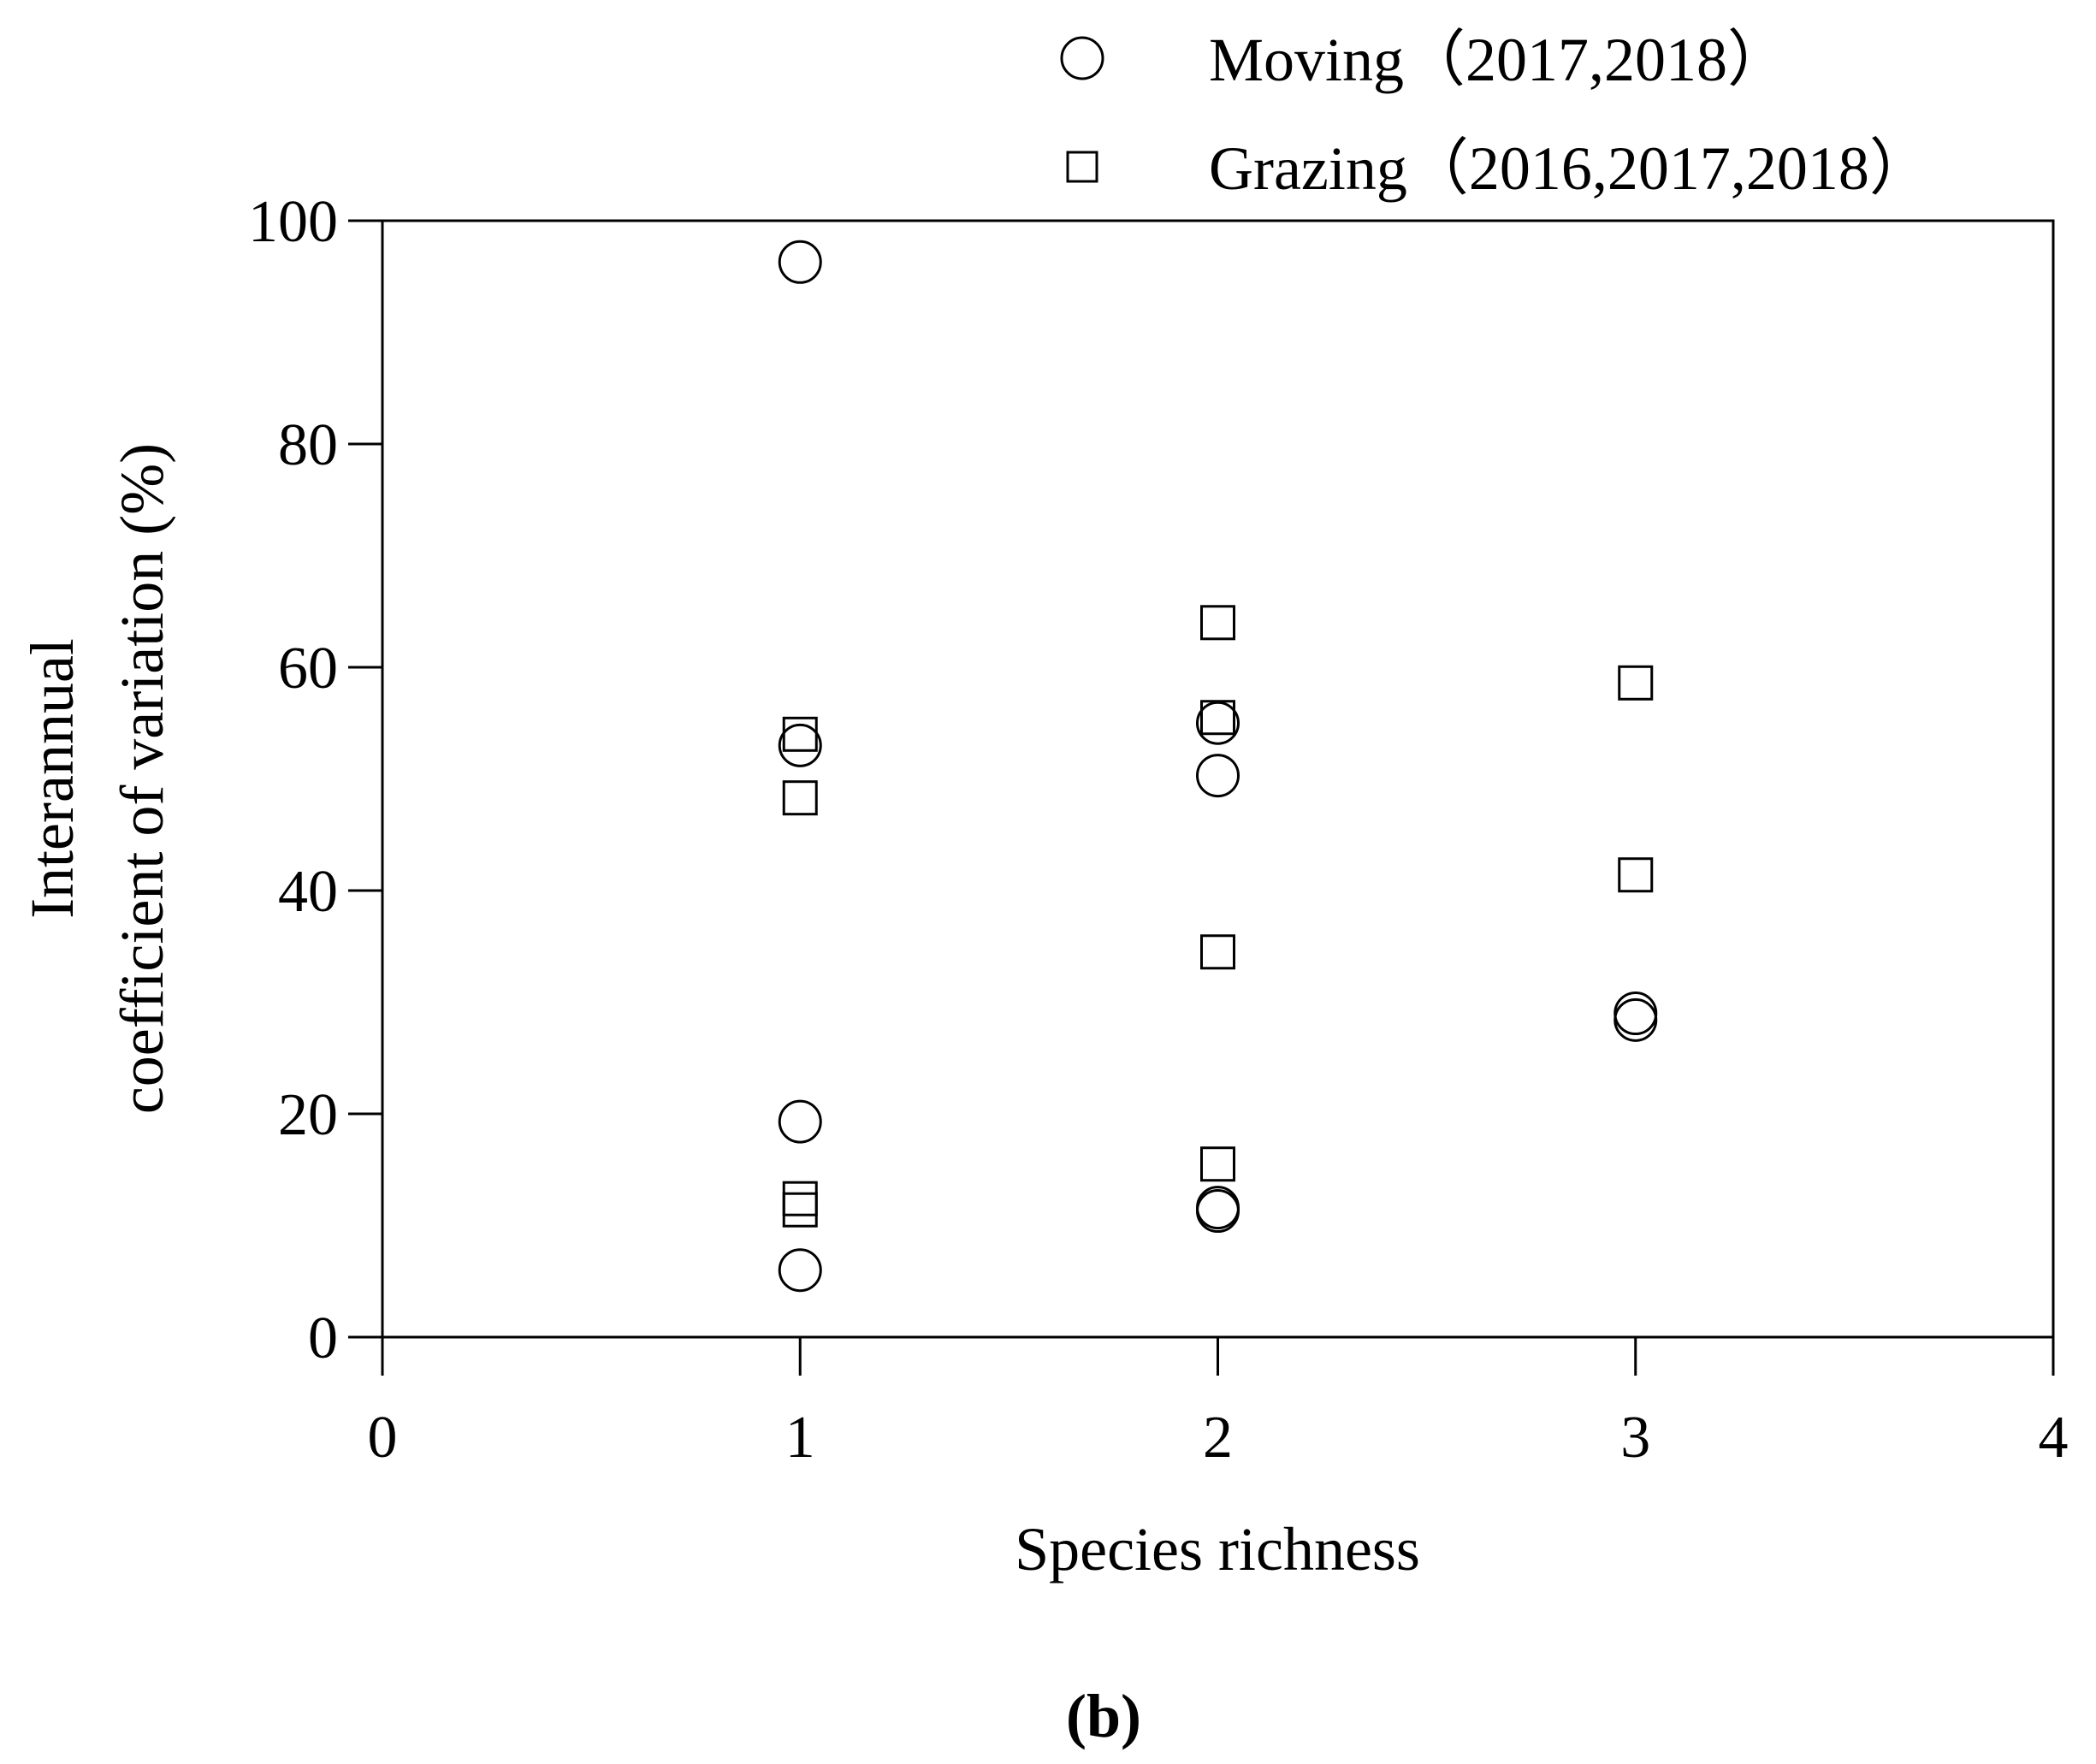 Image resolution: width=2096 pixels, height=1764 pixels. Describe the element at coordinates (308, 892) in the screenshot. I see `y-tick-label-40: 40` at that location.